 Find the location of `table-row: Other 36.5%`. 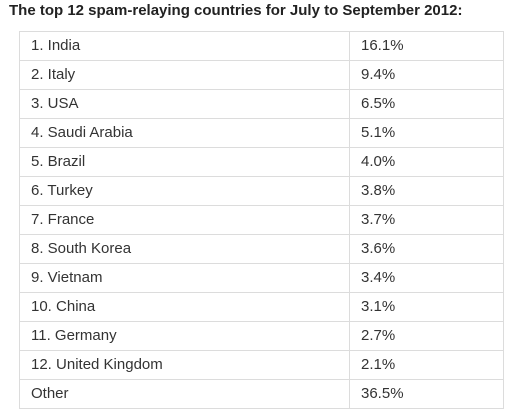

table-row: Other 36.5% is located at coordinates (261, 394).